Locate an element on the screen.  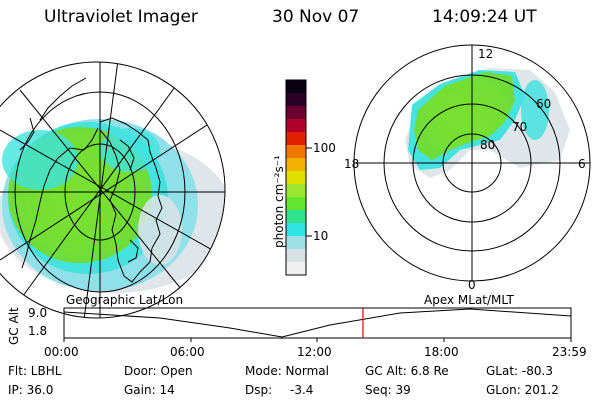
orbit-x-tick-0000: 00:00 is located at coordinates (61, 352).